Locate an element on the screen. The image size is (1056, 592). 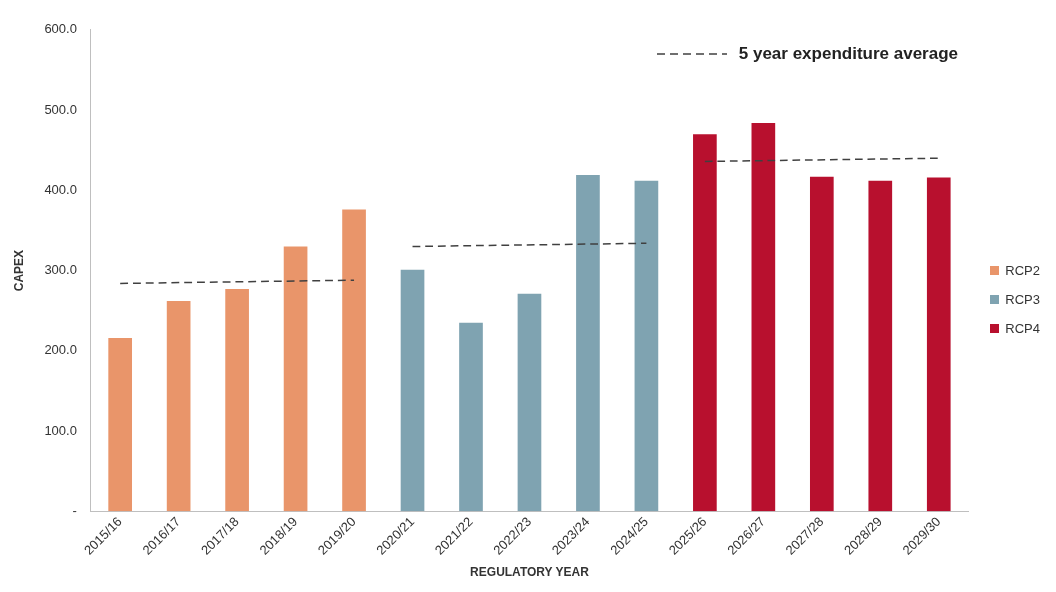
y-tick-label: 200.0 is located at coordinates (60, 350).